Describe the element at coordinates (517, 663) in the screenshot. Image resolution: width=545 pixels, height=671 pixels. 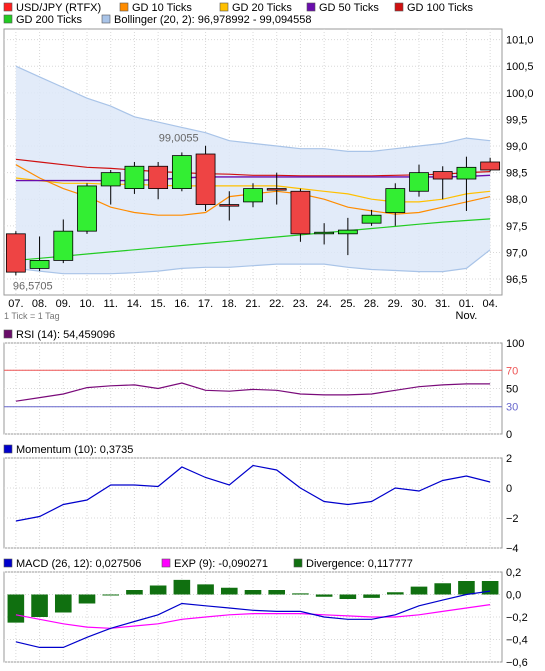
I see `macd-ytick-label: −0,6` at that location.